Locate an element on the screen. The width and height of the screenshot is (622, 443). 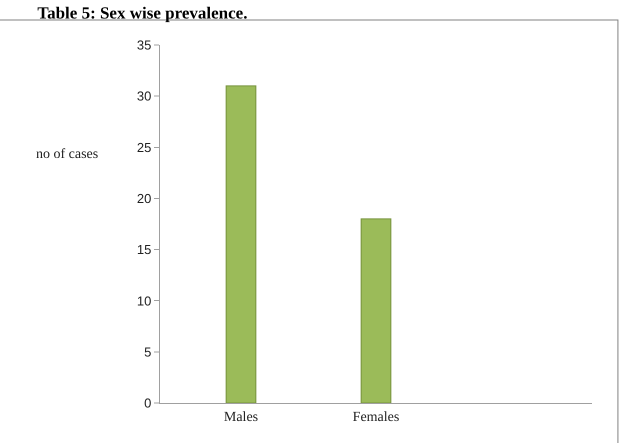
y-tick-label: 10 is located at coordinates (144, 300).